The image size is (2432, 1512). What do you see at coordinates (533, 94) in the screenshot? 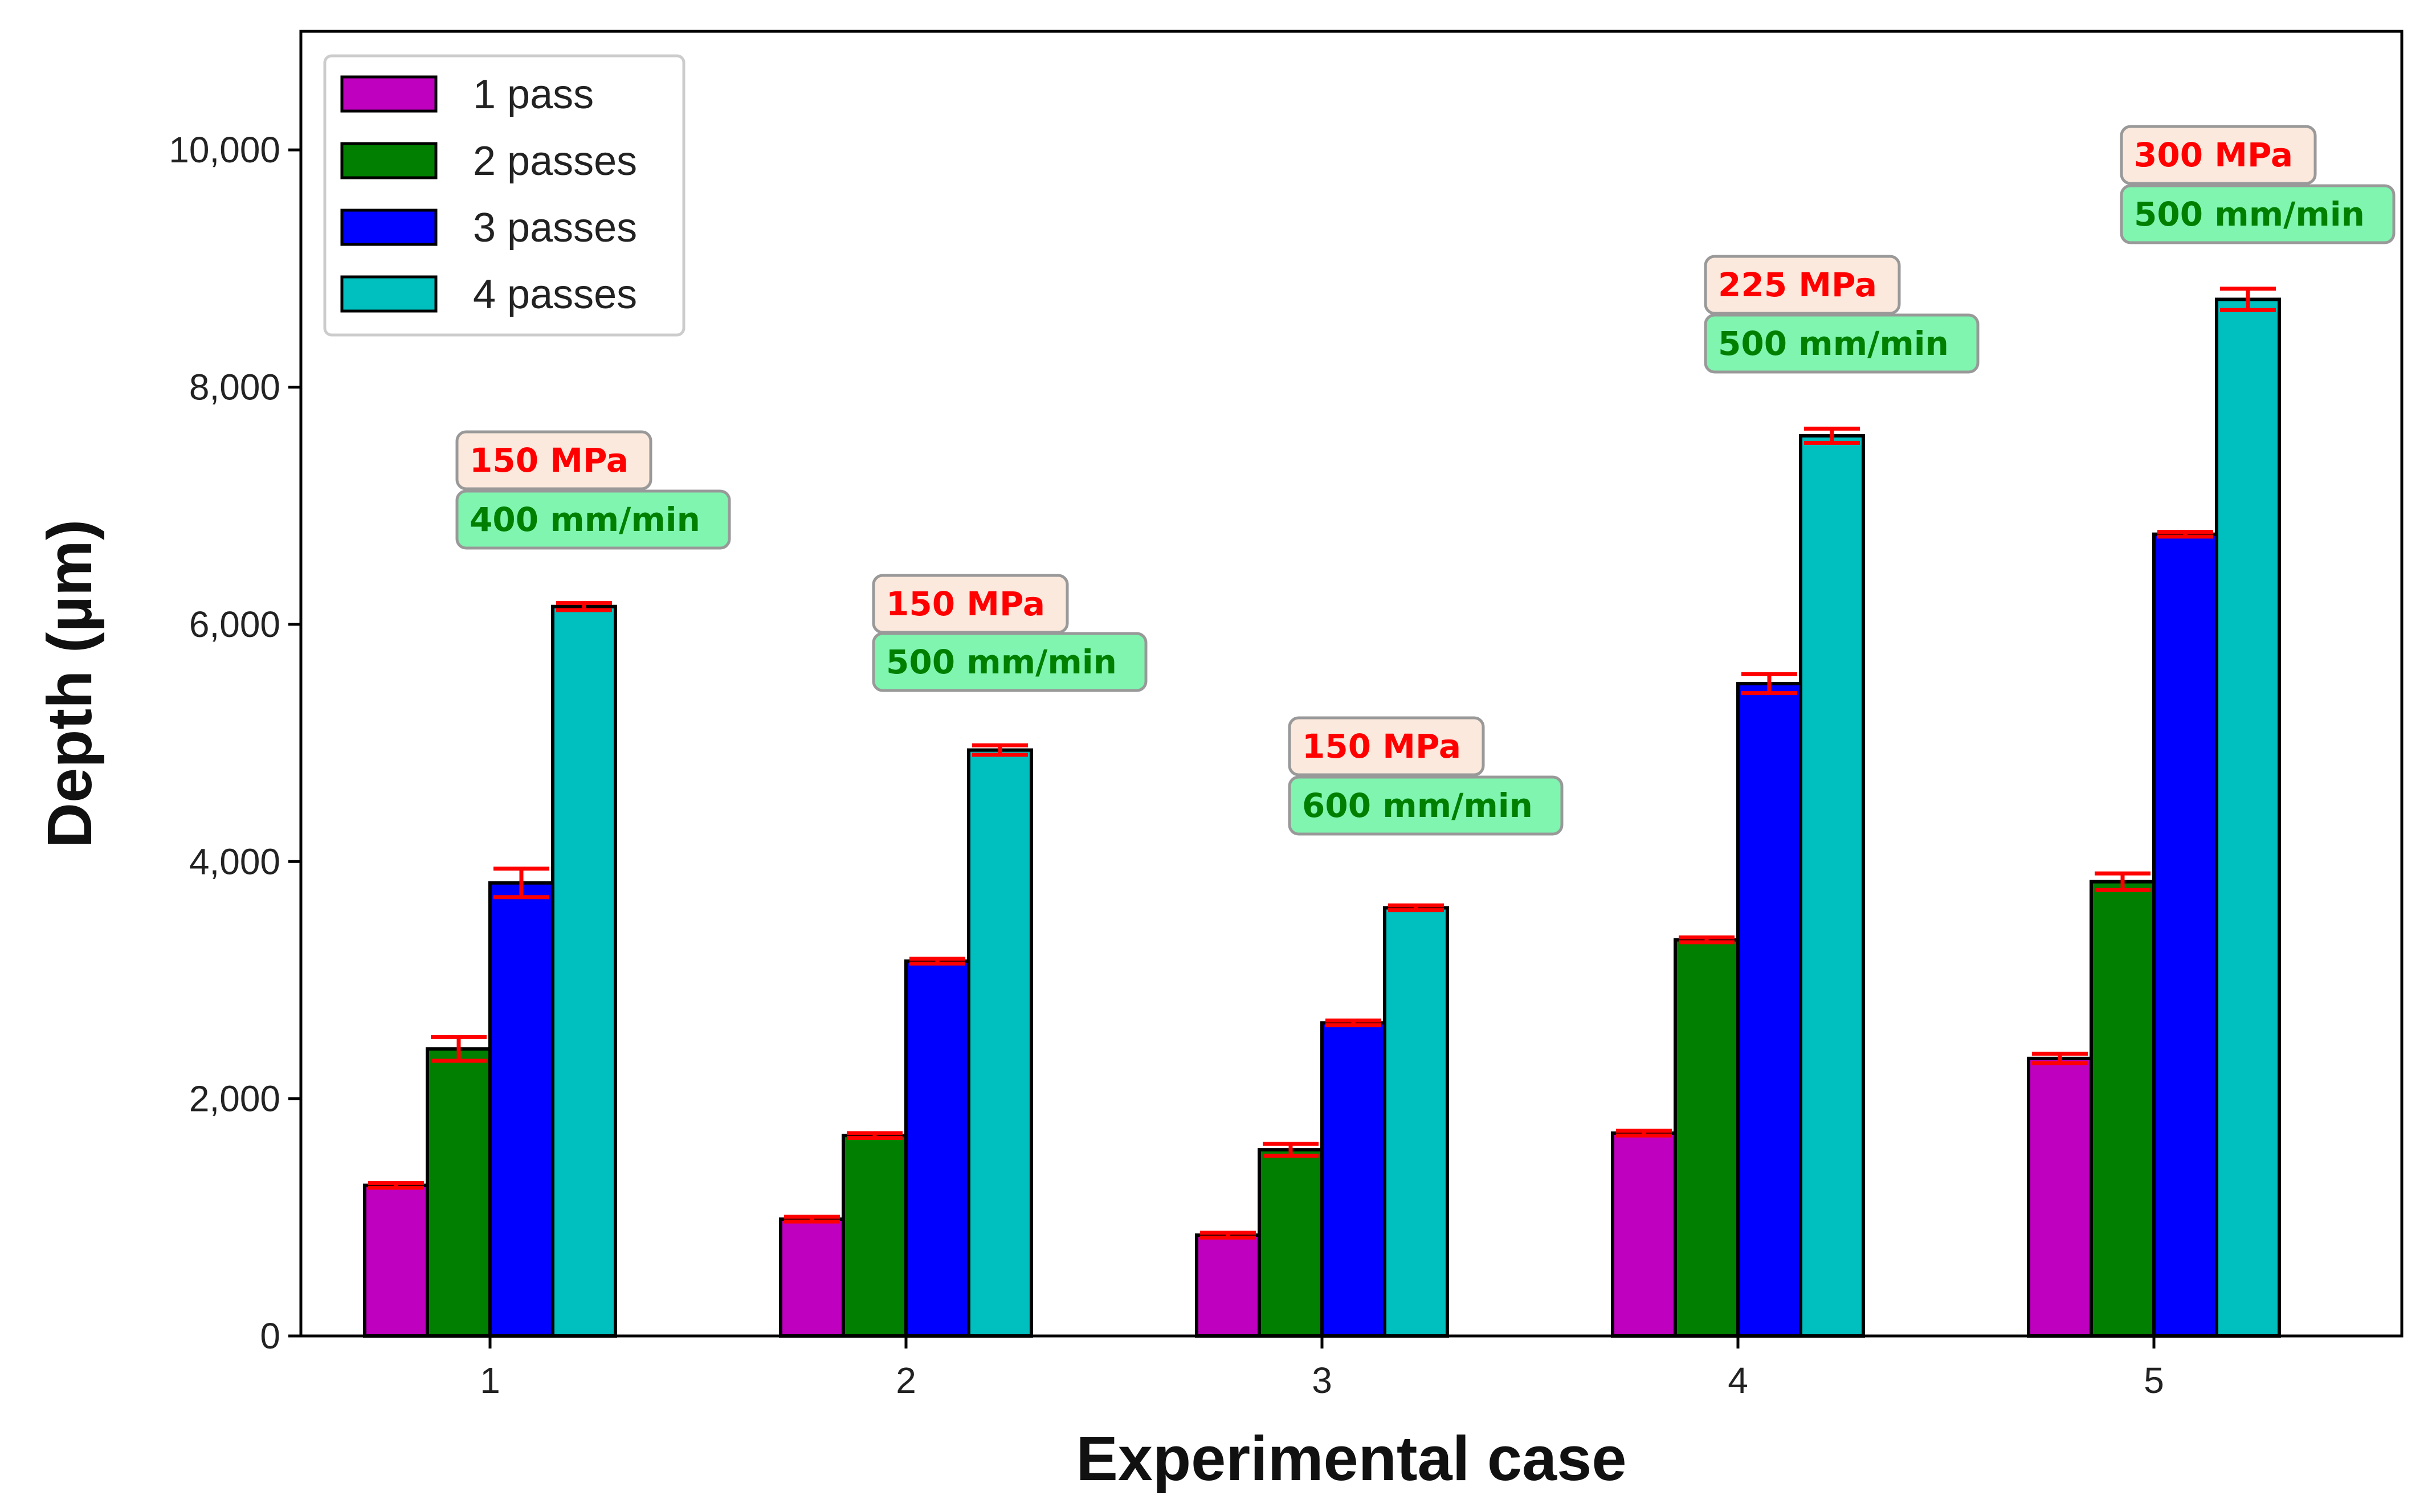
I see `legend-label-series1: 1 pass` at bounding box center [533, 94].